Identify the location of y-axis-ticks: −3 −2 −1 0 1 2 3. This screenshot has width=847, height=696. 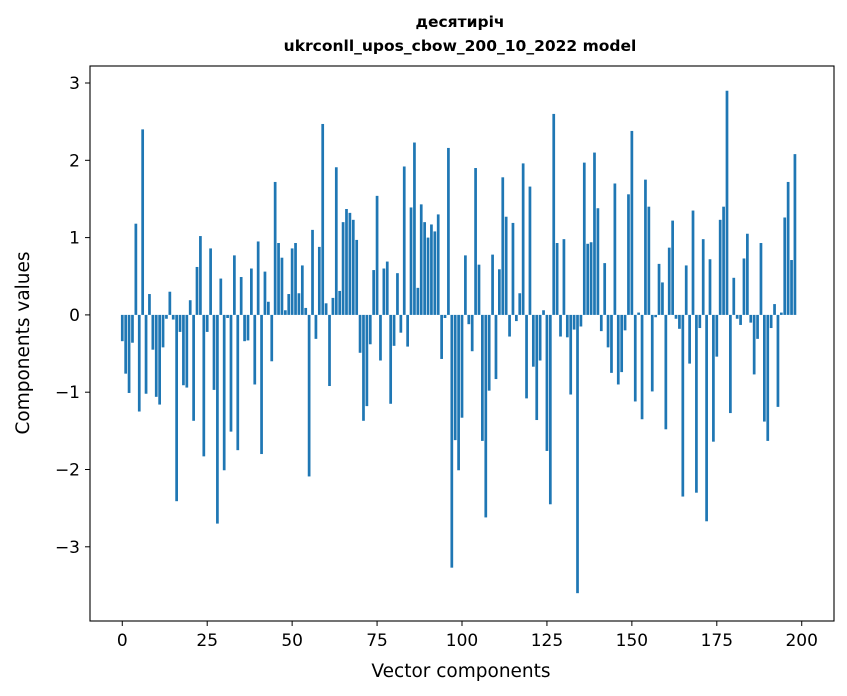
(72, 316).